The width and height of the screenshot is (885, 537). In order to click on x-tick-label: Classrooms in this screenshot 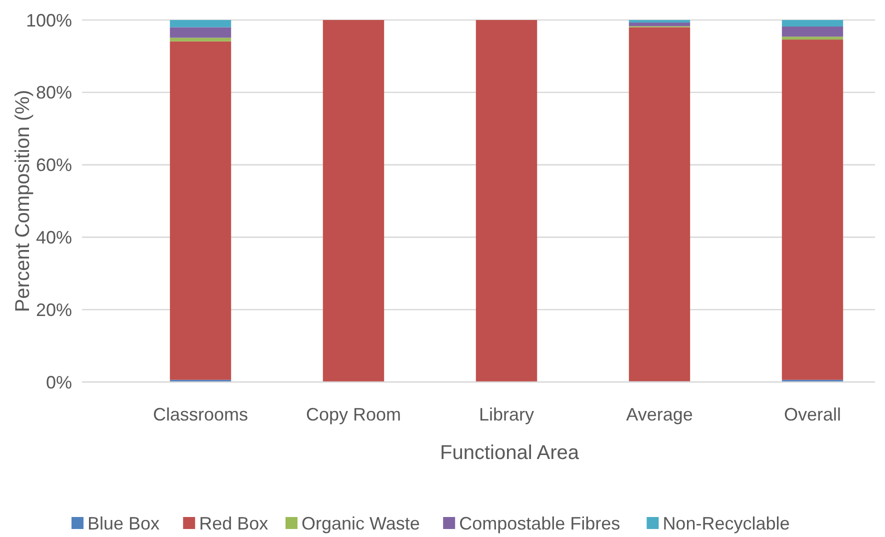, I will do `click(200, 414)`.